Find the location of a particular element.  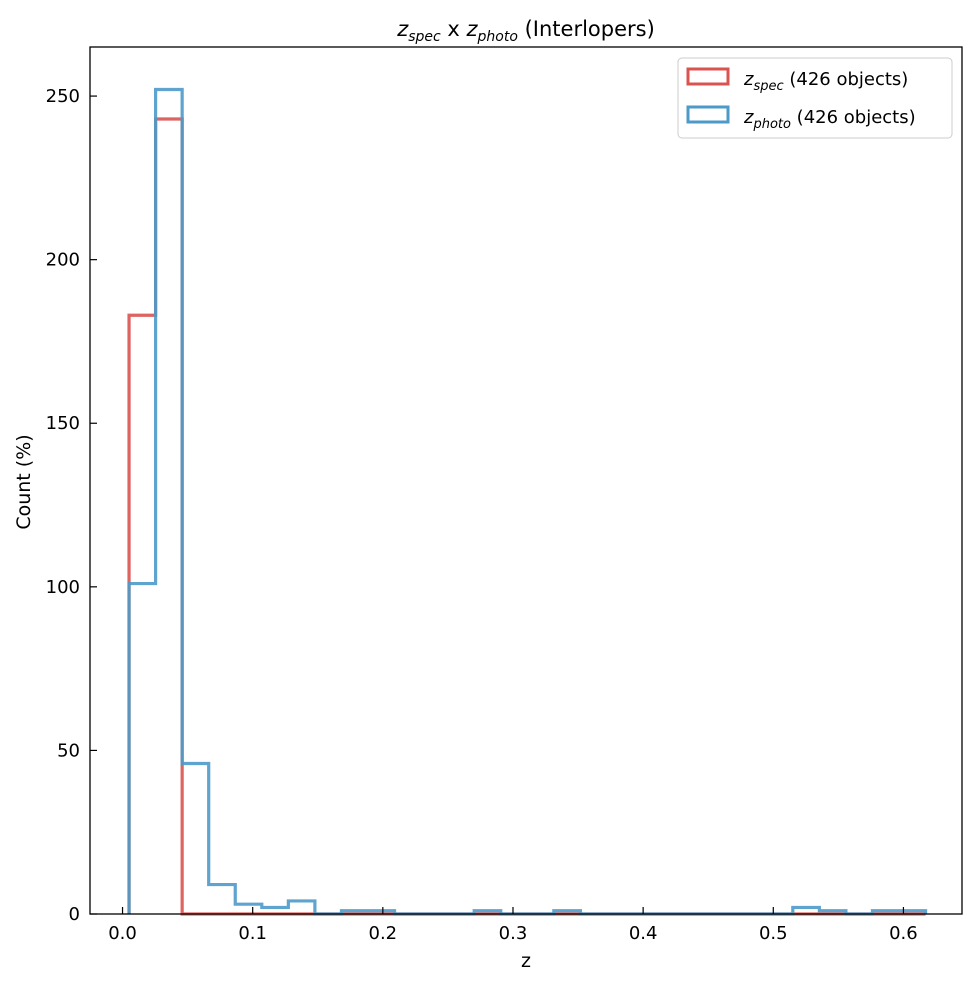

x-tick-label: 0.2 is located at coordinates (383, 933).